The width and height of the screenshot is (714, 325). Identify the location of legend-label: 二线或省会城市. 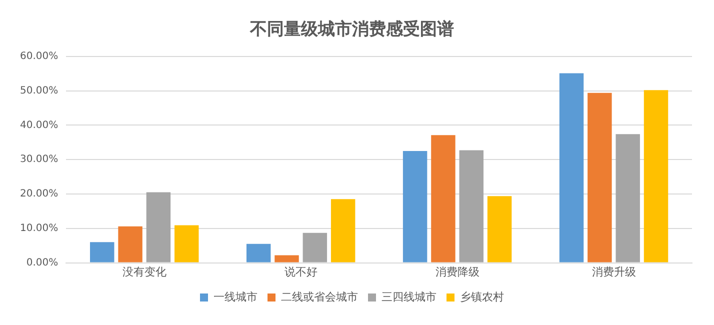
(319, 297).